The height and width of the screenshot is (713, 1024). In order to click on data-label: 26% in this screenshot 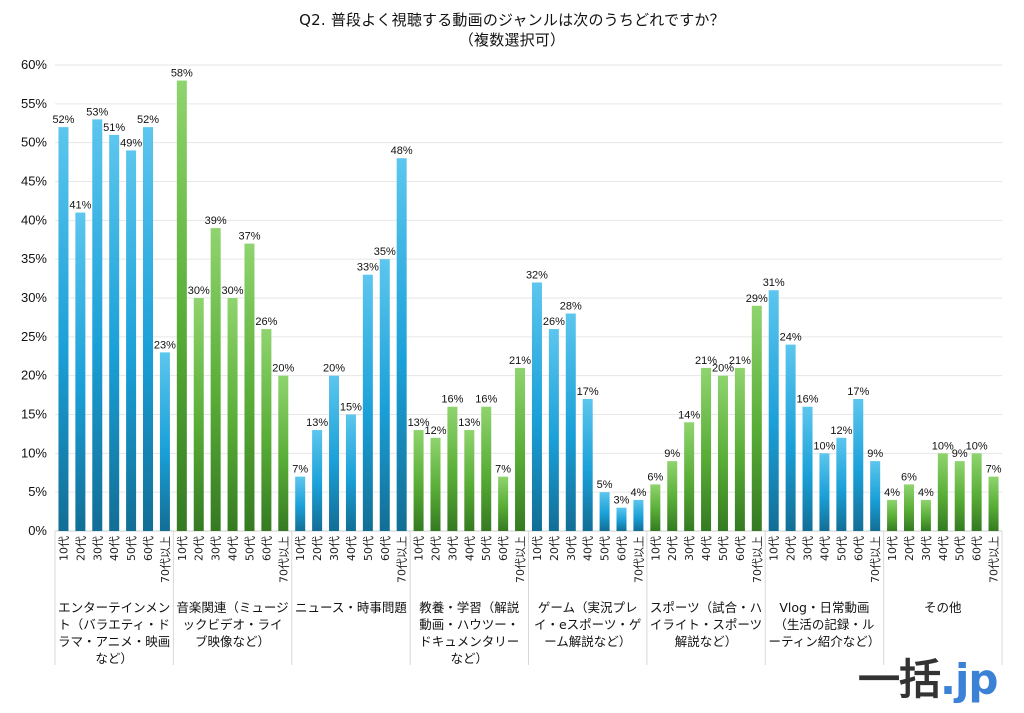, I will do `click(554, 322)`.